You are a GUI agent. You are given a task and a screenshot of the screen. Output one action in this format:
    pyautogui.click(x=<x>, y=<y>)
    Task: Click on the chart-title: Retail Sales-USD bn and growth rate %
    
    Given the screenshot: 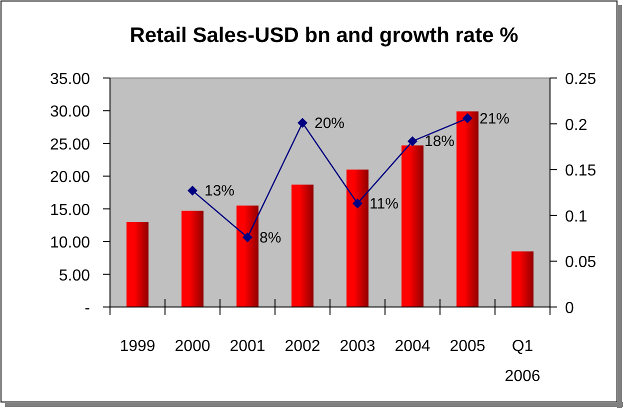 What is the action you would take?
    pyautogui.click(x=324, y=35)
    